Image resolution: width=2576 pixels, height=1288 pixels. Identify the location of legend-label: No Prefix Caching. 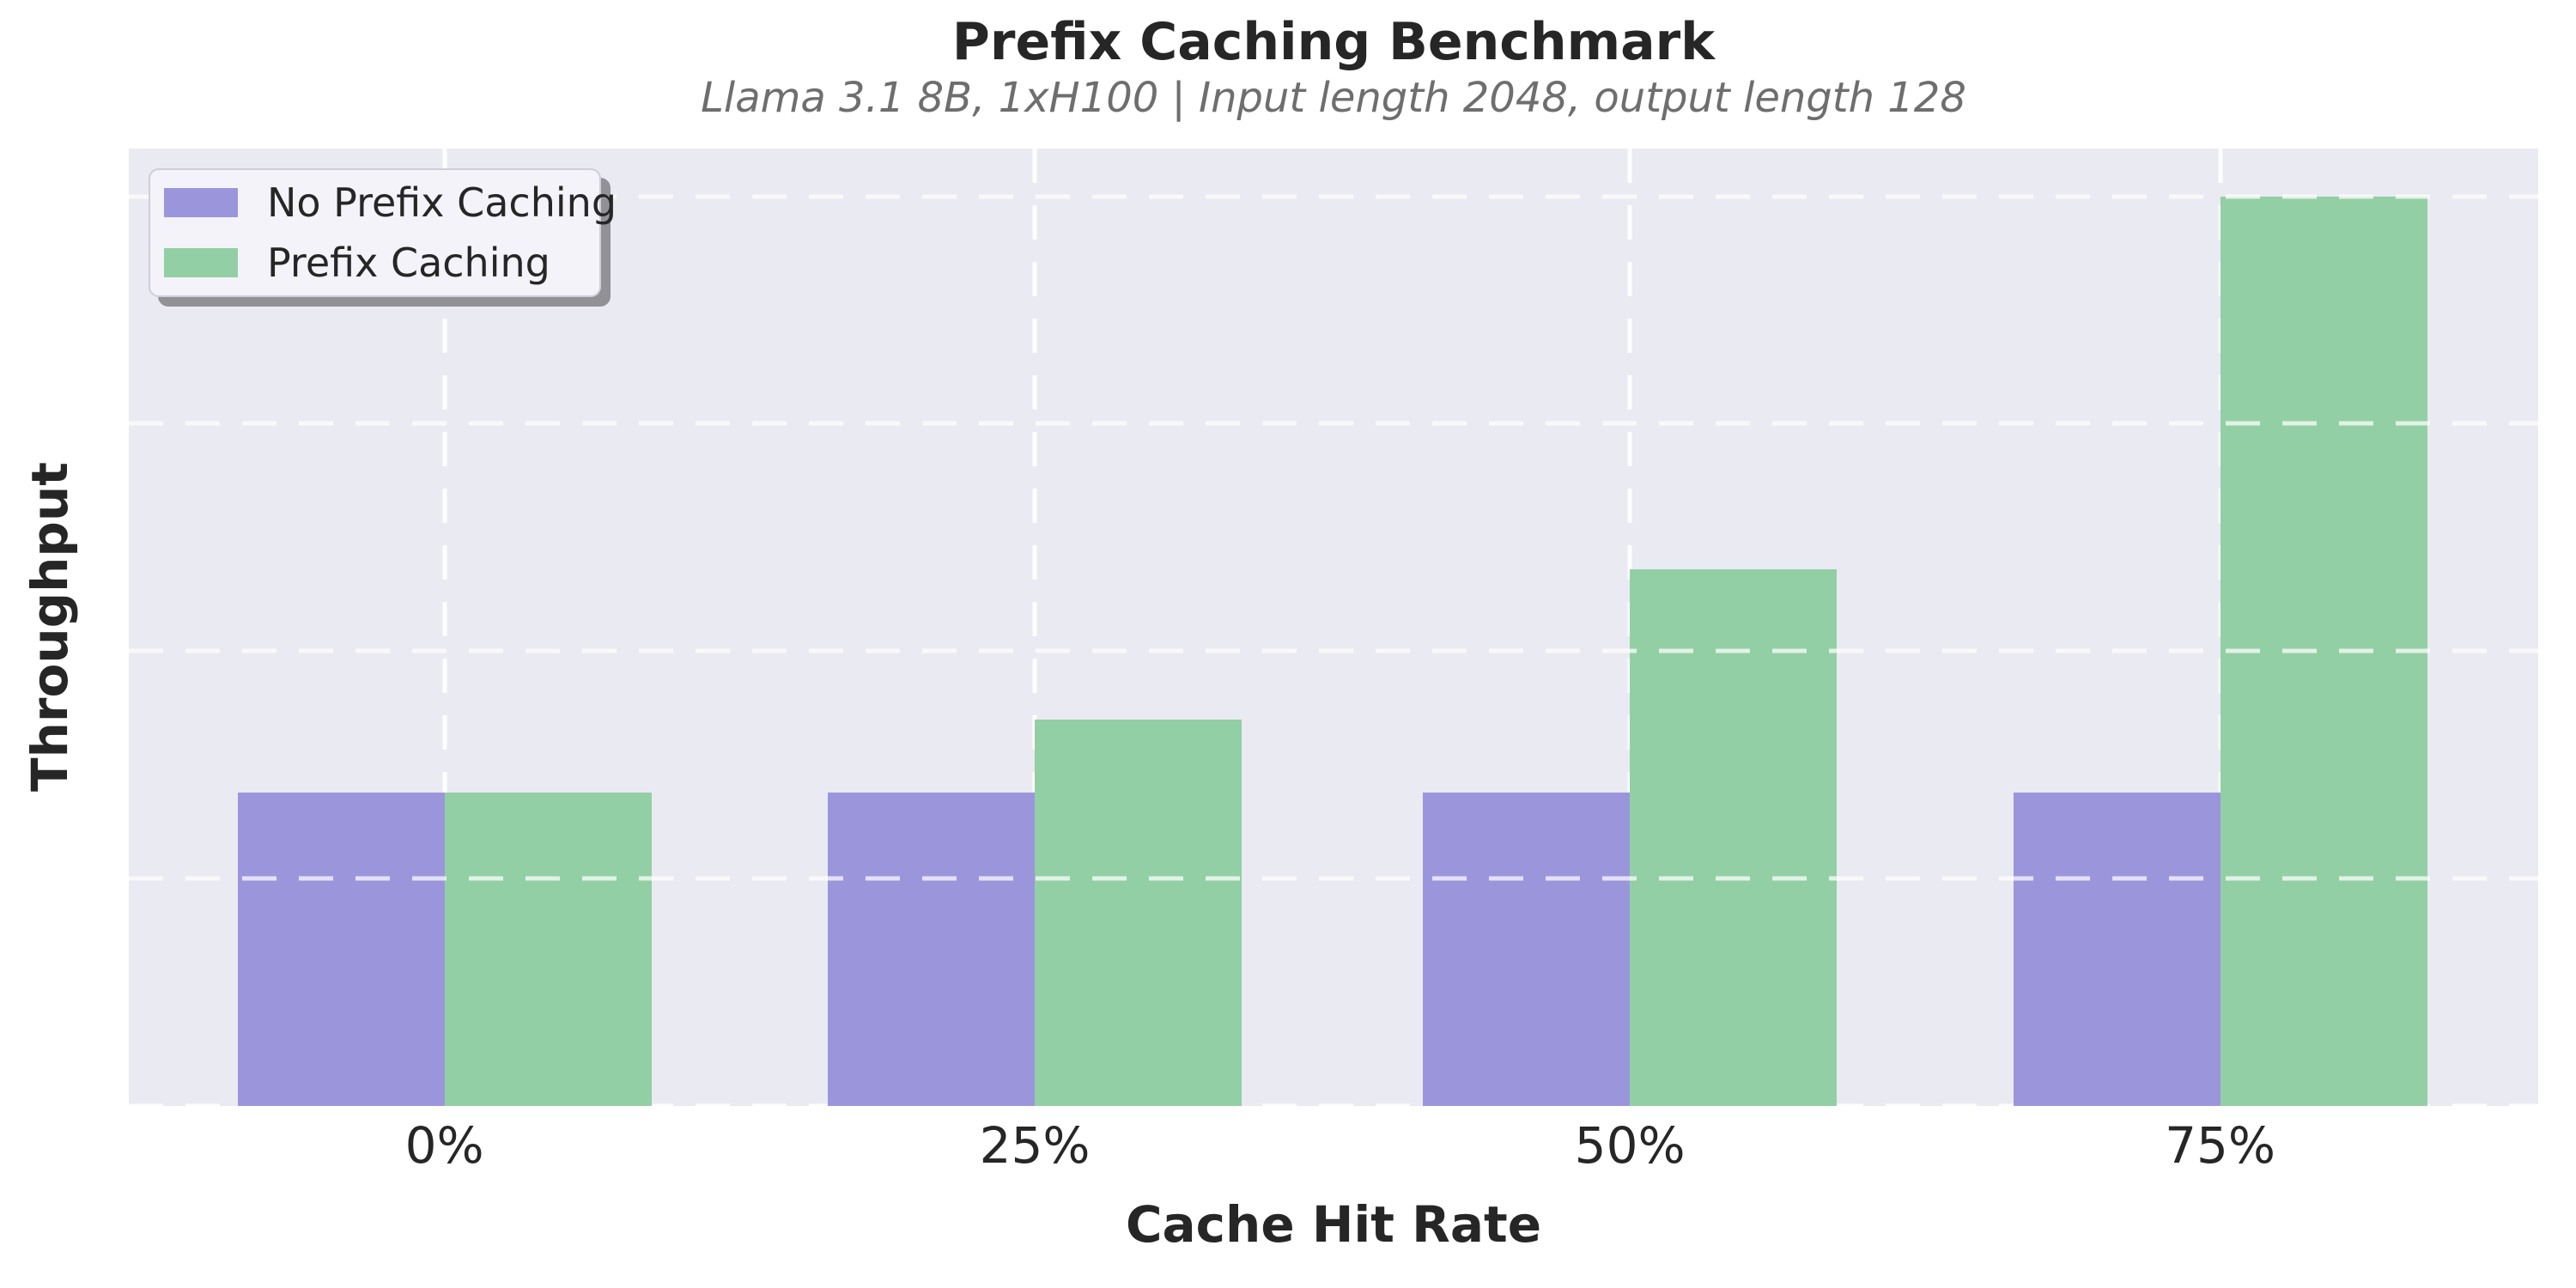
(442, 202).